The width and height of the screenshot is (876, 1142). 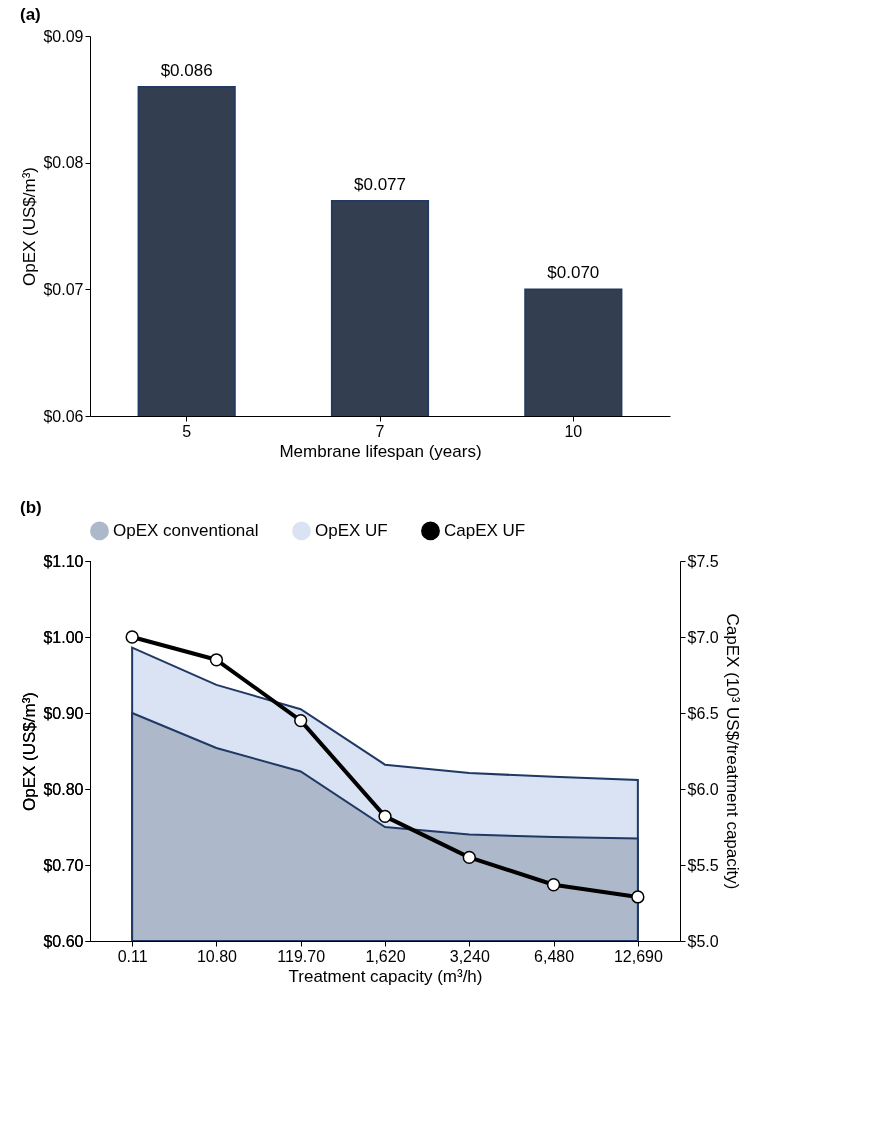 What do you see at coordinates (485, 530) in the screenshot?
I see `legend-label: CapEX UF` at bounding box center [485, 530].